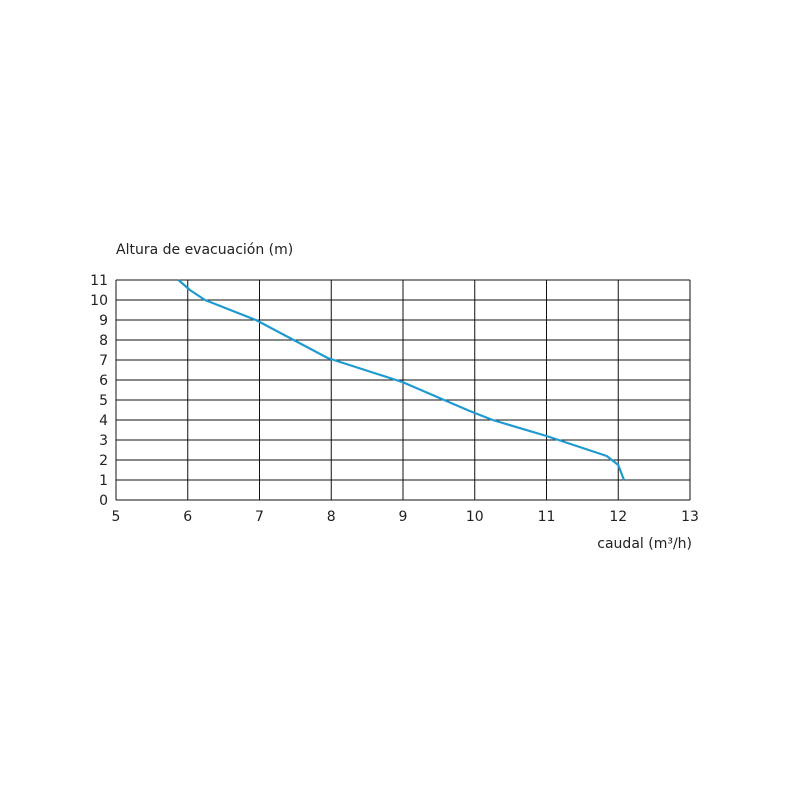 The image size is (800, 804). What do you see at coordinates (187, 517) in the screenshot?
I see `x-tick-label: 6` at bounding box center [187, 517].